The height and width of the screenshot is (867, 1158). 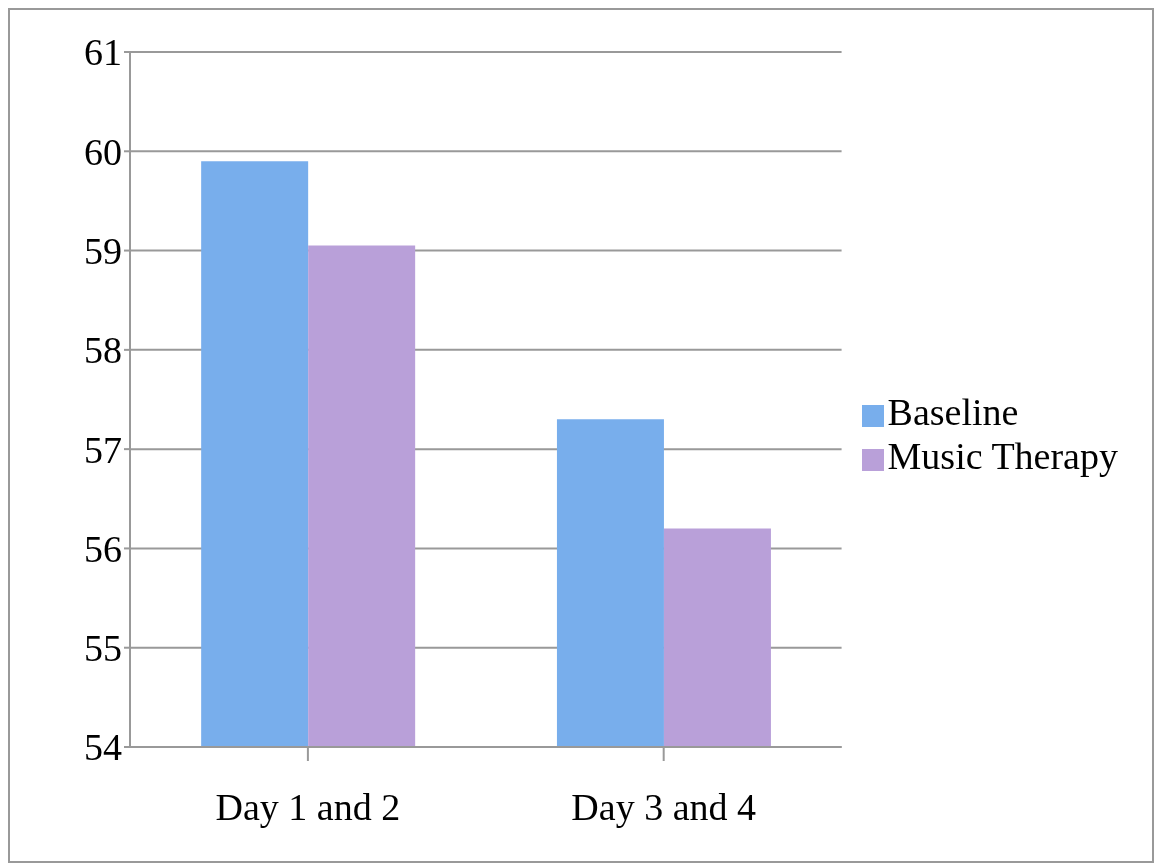 I want to click on x-tick-label: Day 3 and 4, so click(x=664, y=806).